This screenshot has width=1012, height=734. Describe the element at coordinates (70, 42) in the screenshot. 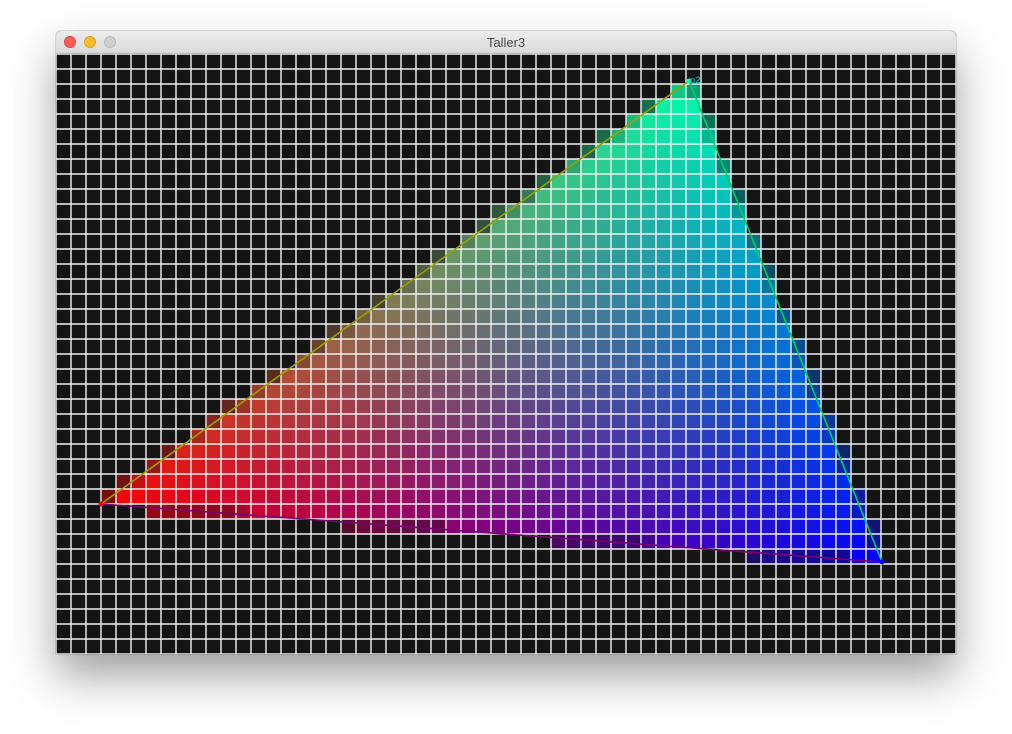

I see `close-window-button` at that location.